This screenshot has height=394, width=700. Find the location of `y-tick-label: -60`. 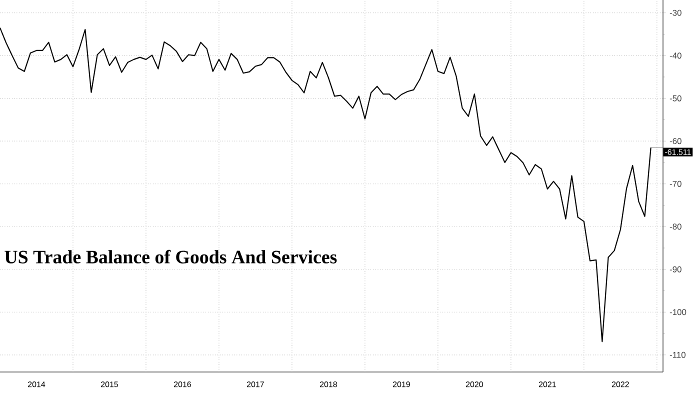

y-tick-label: -60 is located at coordinates (676, 141).